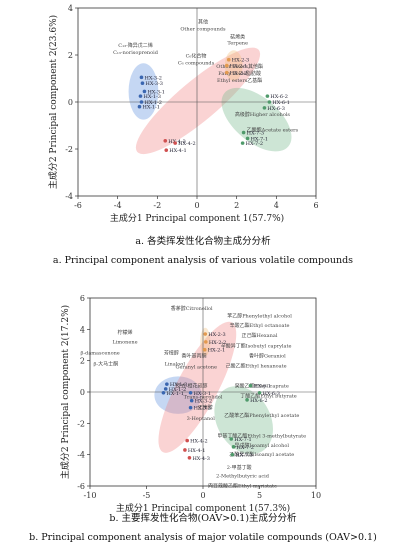 This screenshot has width=406, height=548. What do you see at coordinates (256, 366) in the screenshot?
I see `annotation-label: 己酸乙酯Ethyl hexanoate` at bounding box center [256, 366].